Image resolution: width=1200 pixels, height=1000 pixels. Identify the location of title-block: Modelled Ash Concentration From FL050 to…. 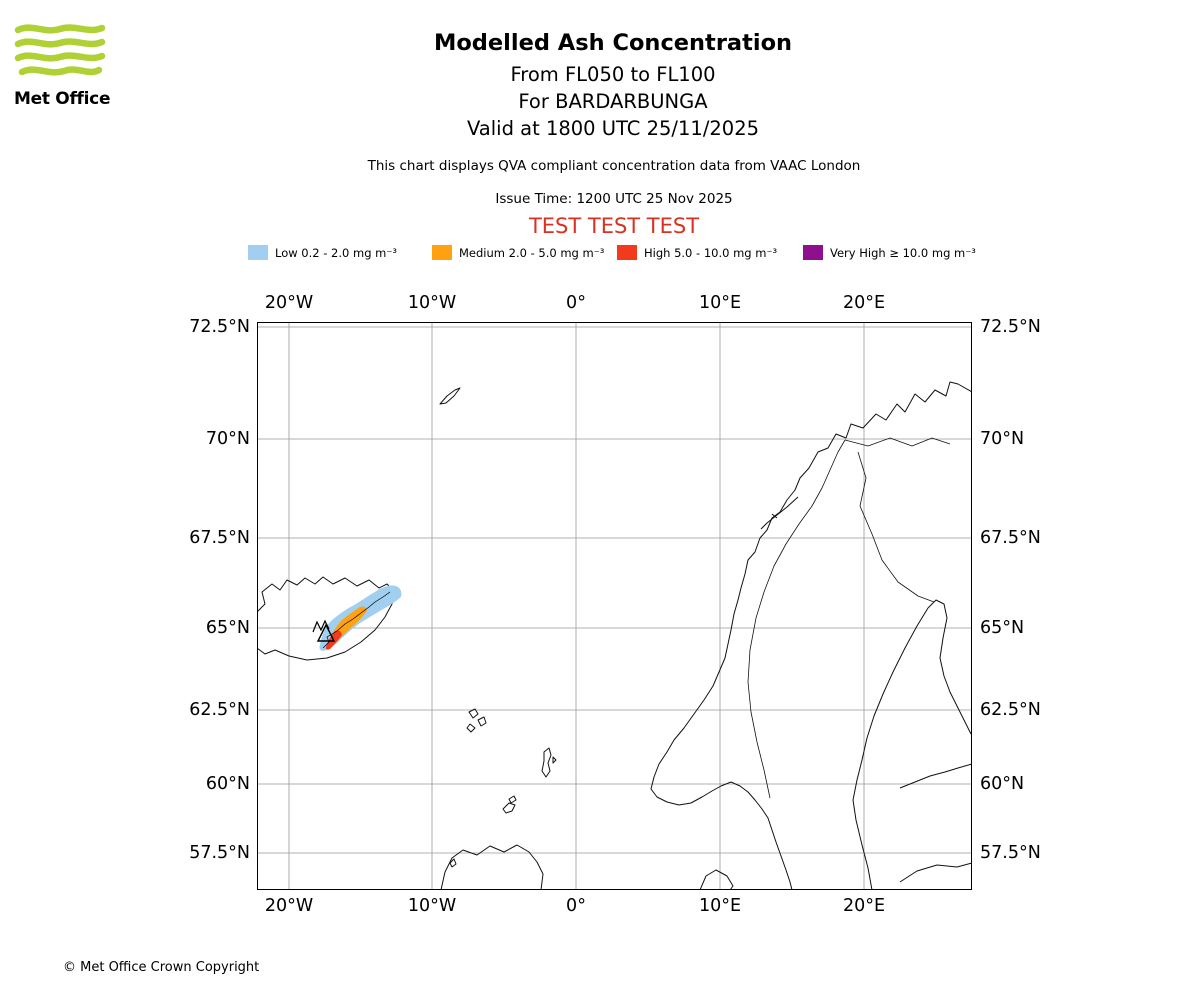
(613, 86).